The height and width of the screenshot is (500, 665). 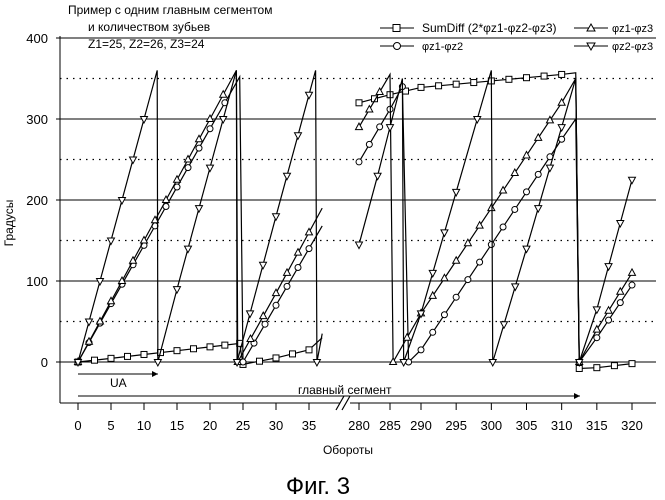 I want to click on x-tick-label: 20, so click(x=210, y=425).